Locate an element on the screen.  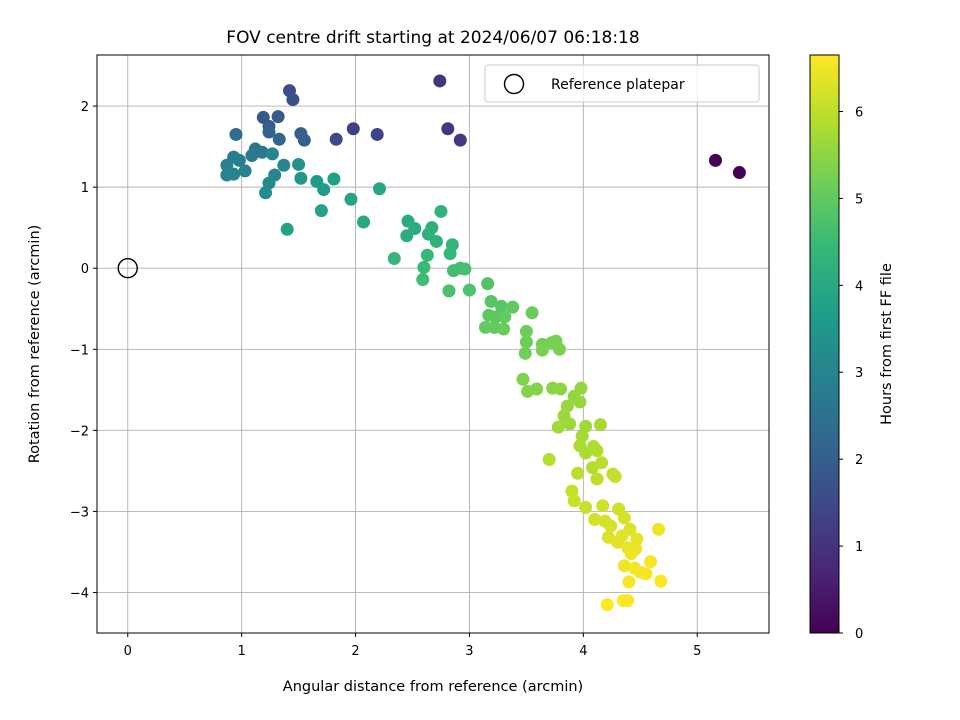
colorbar: 0 1 2 3 4 5 6 Hours from first FF file is located at coordinates (852, 348).